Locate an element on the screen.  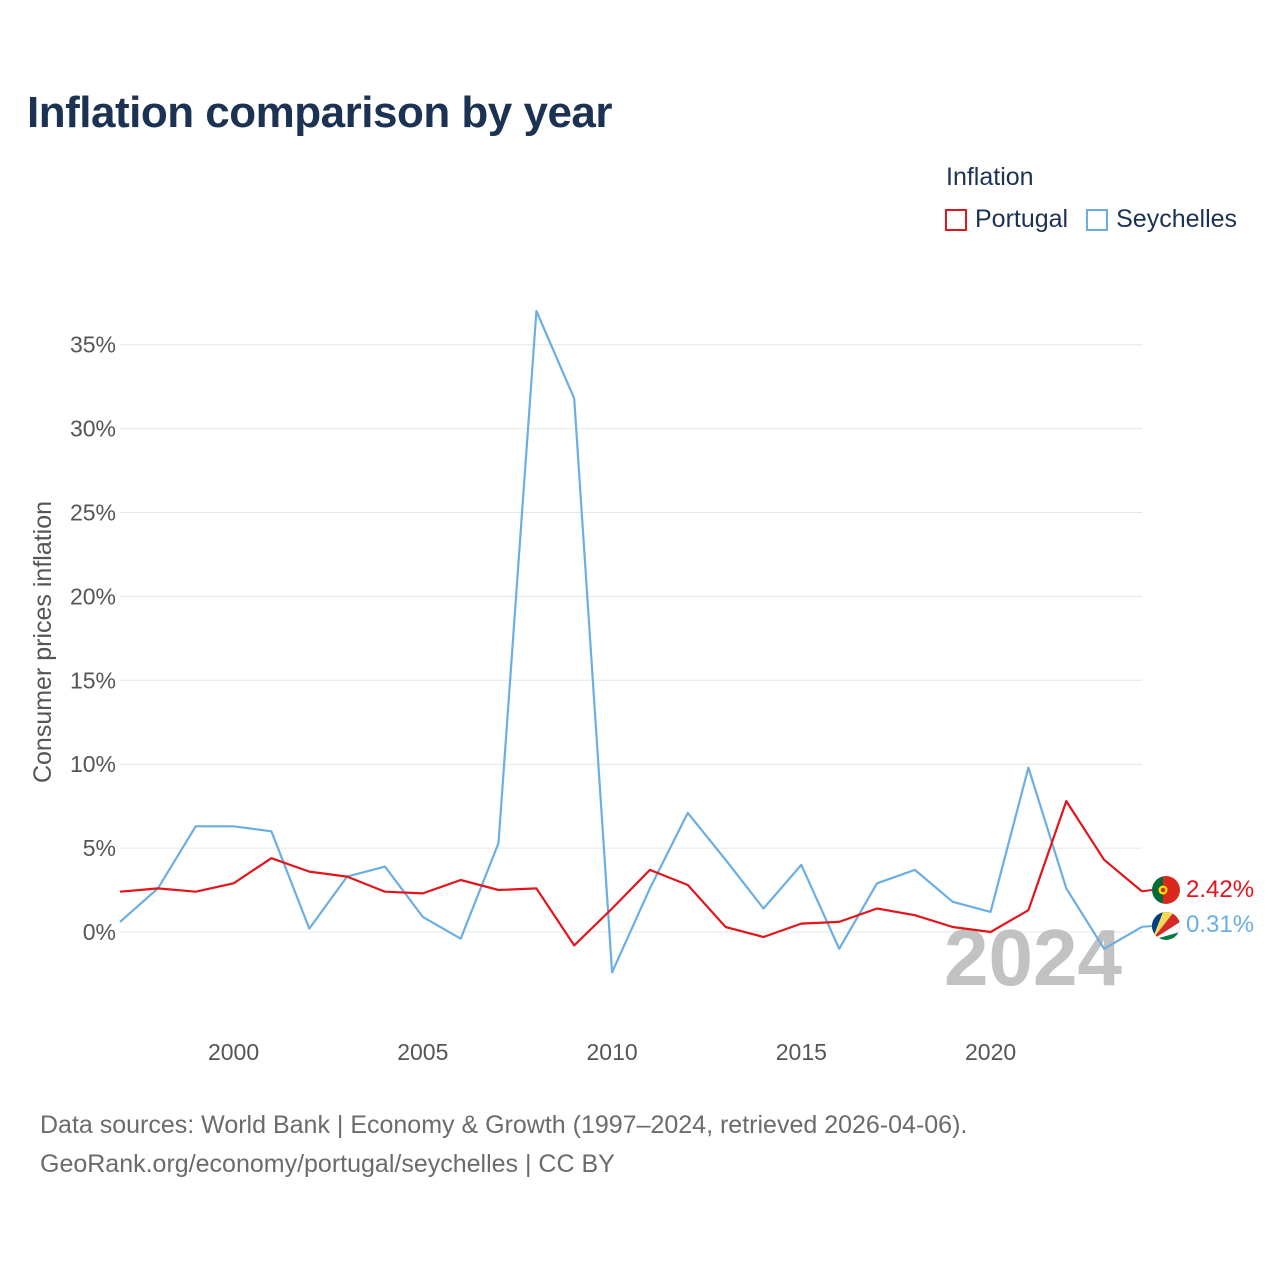
legend-swatch-portugal is located at coordinates (956, 219).